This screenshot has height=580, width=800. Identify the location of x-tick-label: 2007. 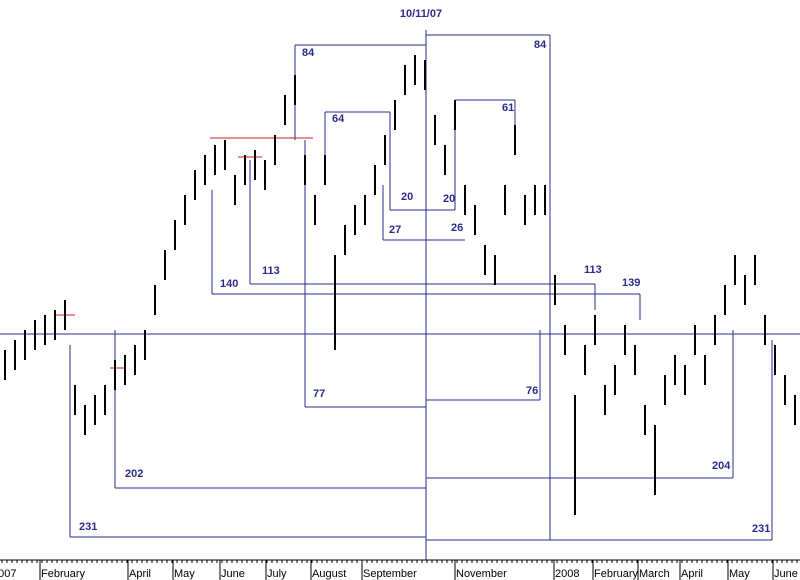
(8, 574).